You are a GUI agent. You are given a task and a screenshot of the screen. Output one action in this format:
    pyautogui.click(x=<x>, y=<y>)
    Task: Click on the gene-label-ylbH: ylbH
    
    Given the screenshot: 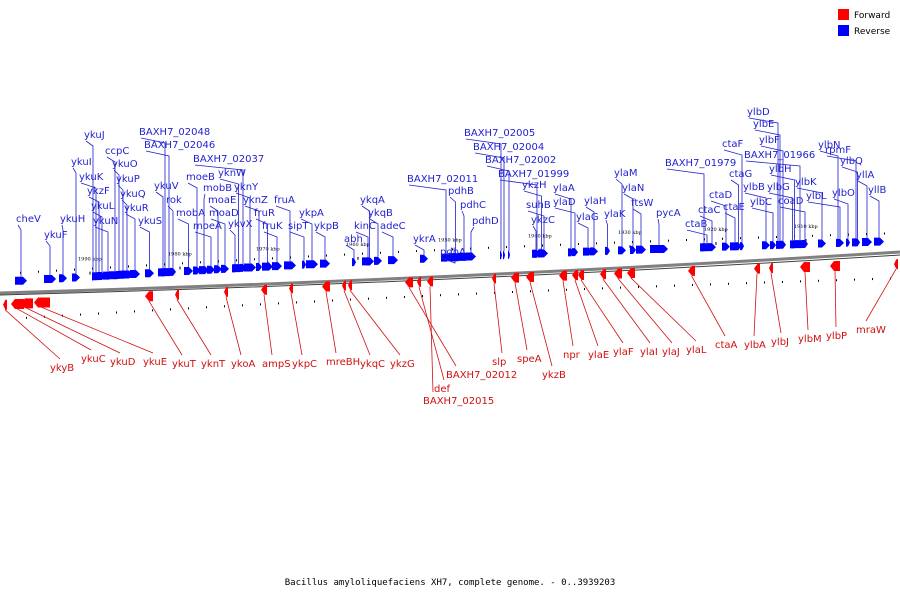 What is the action you would take?
    pyautogui.click(x=780, y=169)
    